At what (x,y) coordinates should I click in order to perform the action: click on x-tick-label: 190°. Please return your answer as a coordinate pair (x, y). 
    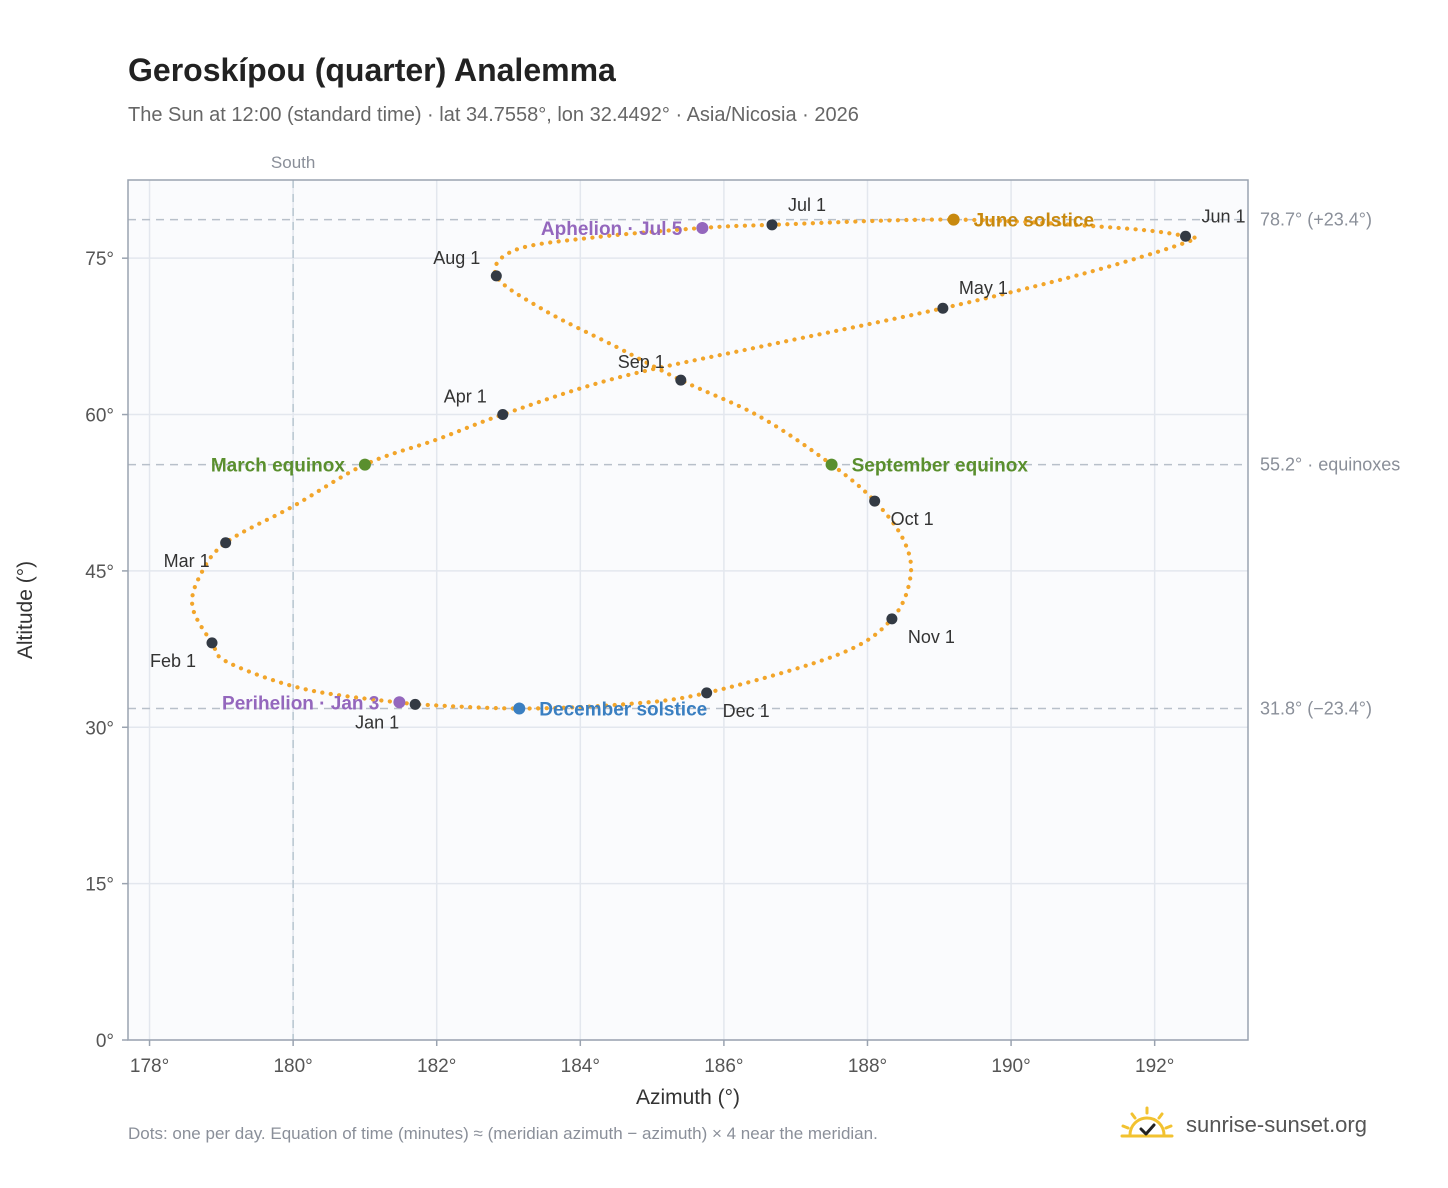
    Looking at the image, I should click on (1010, 1066).